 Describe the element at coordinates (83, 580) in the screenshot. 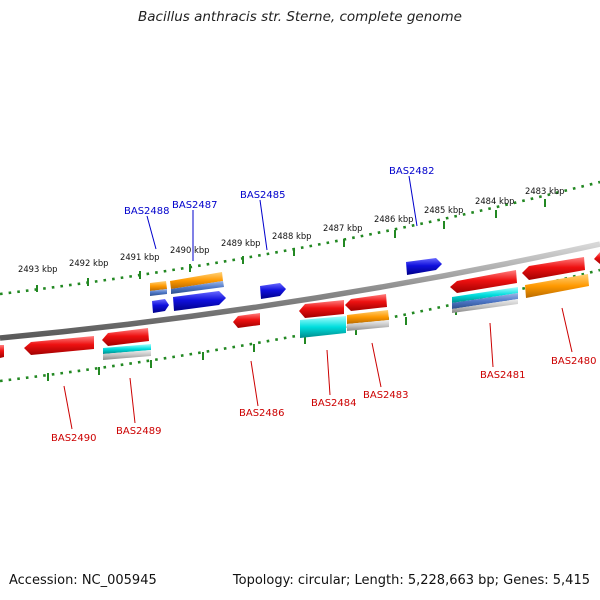

I see `accession-text: Accession: NC_005945` at that location.